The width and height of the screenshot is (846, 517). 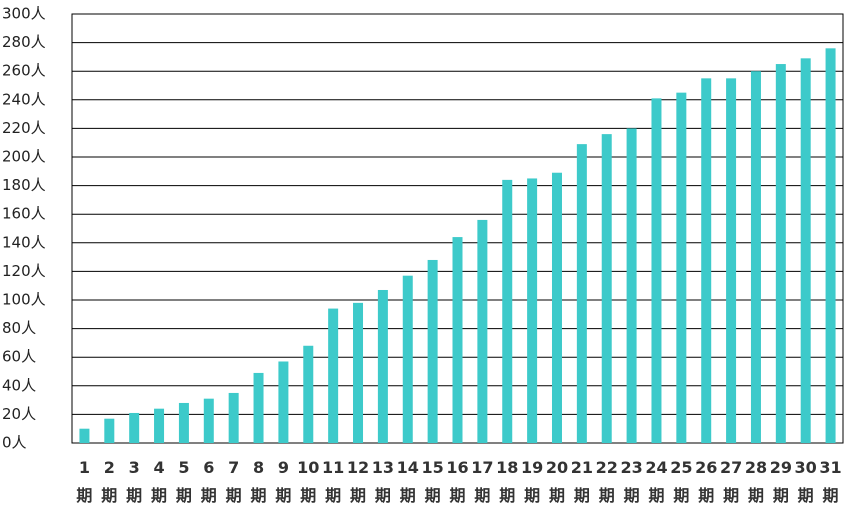 I want to click on y-tick-label: 260人, so click(x=24, y=71).